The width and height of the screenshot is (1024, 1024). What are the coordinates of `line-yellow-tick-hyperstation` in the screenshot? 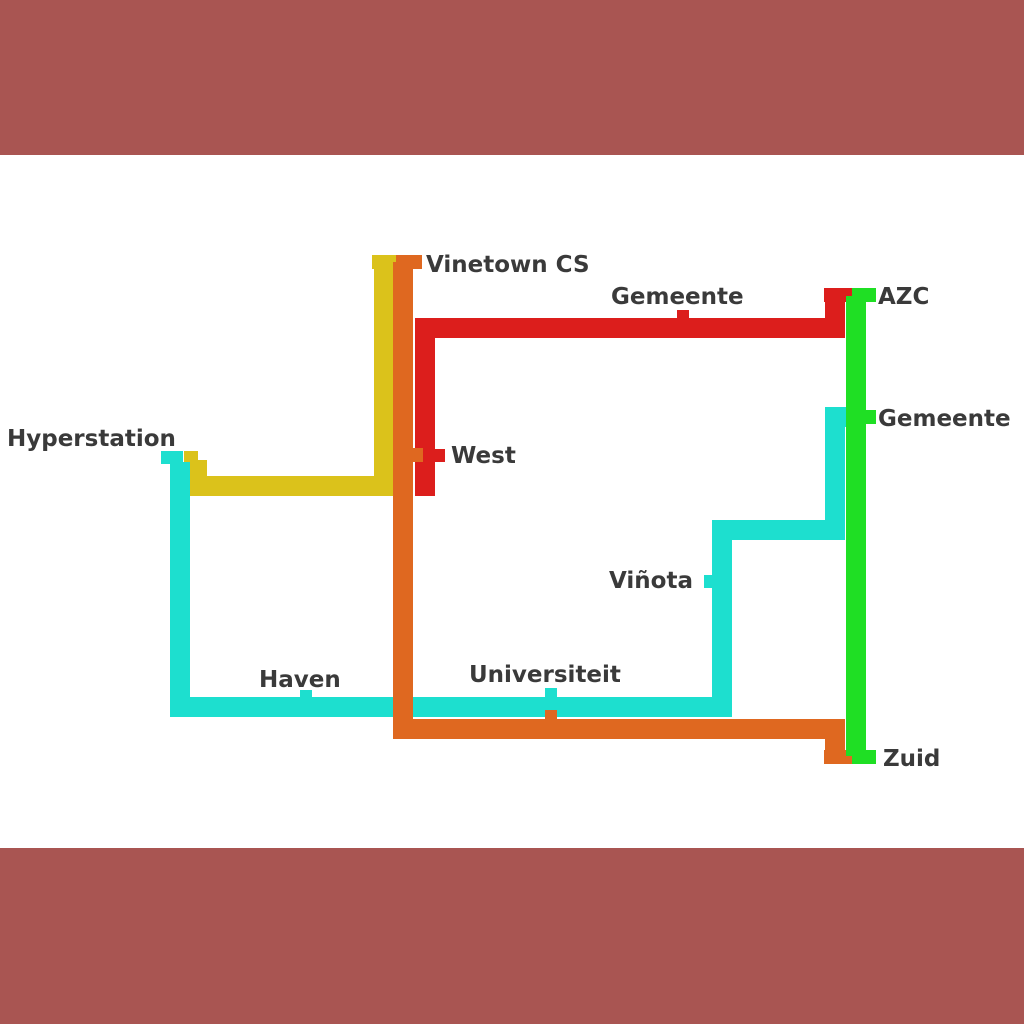 It's located at (191, 458).